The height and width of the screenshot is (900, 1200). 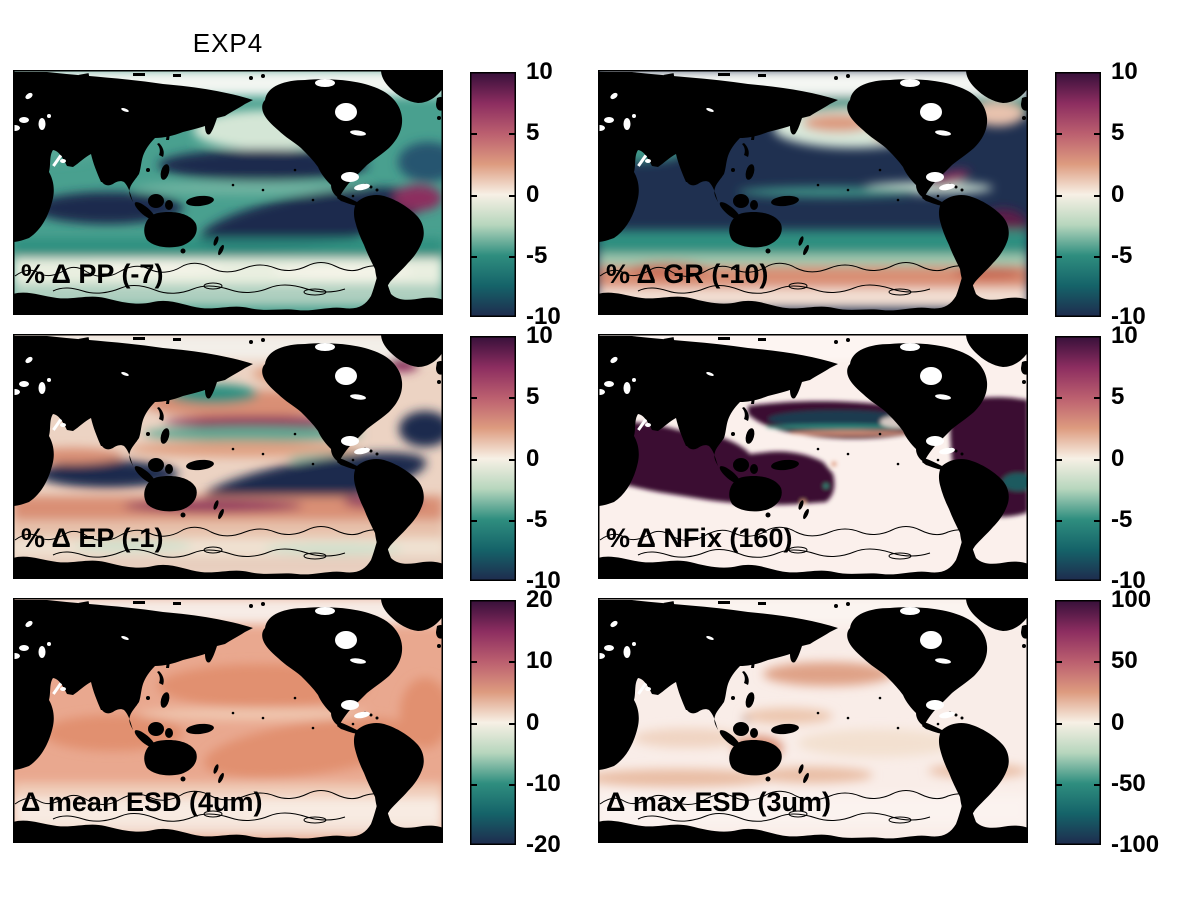 What do you see at coordinates (718, 802) in the screenshot?
I see `panel-label: Δ max ESD (3um)` at bounding box center [718, 802].